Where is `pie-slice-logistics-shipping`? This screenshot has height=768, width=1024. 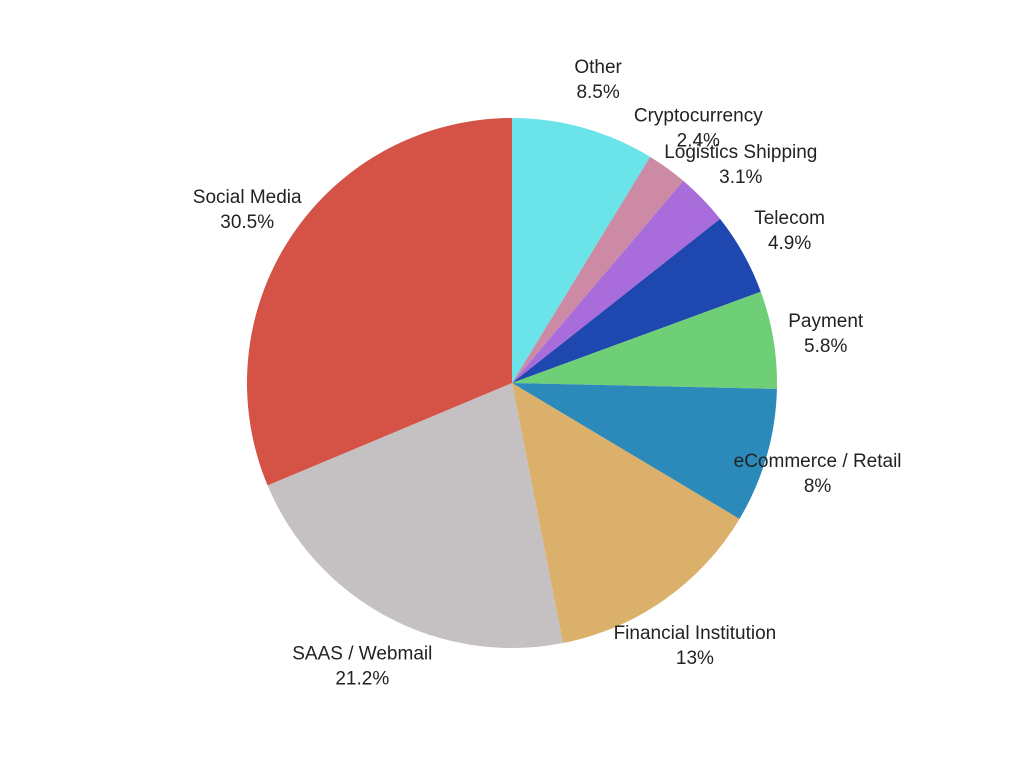 pie-slice-logistics-shipping is located at coordinates (616, 281).